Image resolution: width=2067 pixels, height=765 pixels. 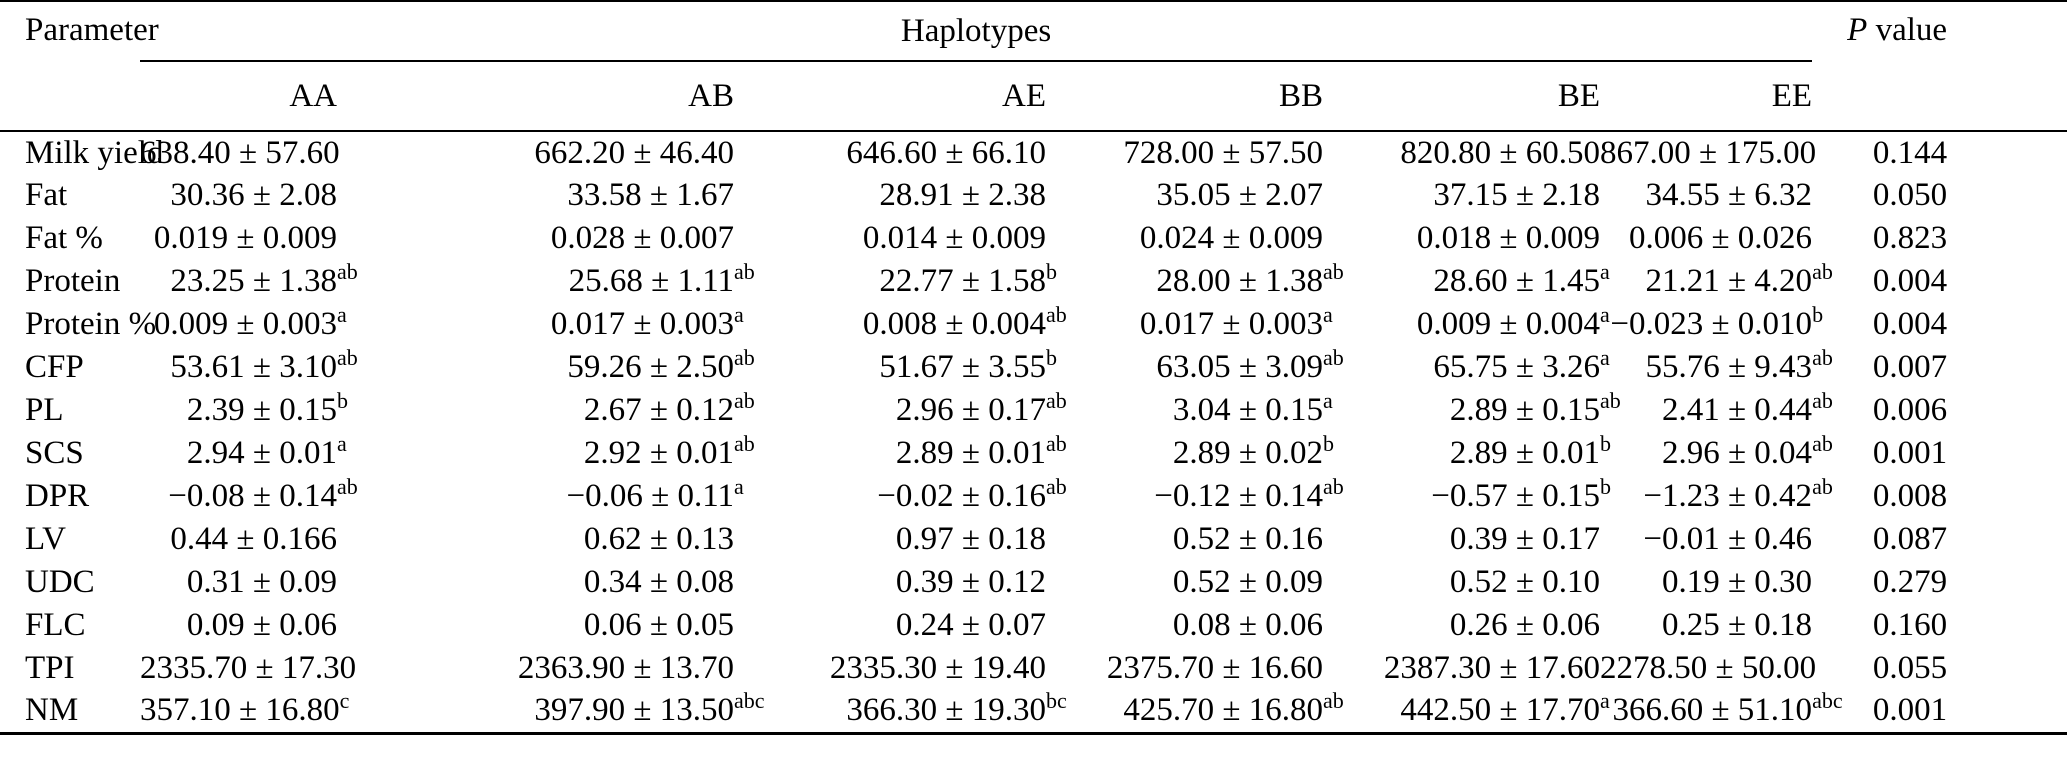 I want to click on value-cell-aa: 0.09 ± 0.06, so click(x=238, y=625).